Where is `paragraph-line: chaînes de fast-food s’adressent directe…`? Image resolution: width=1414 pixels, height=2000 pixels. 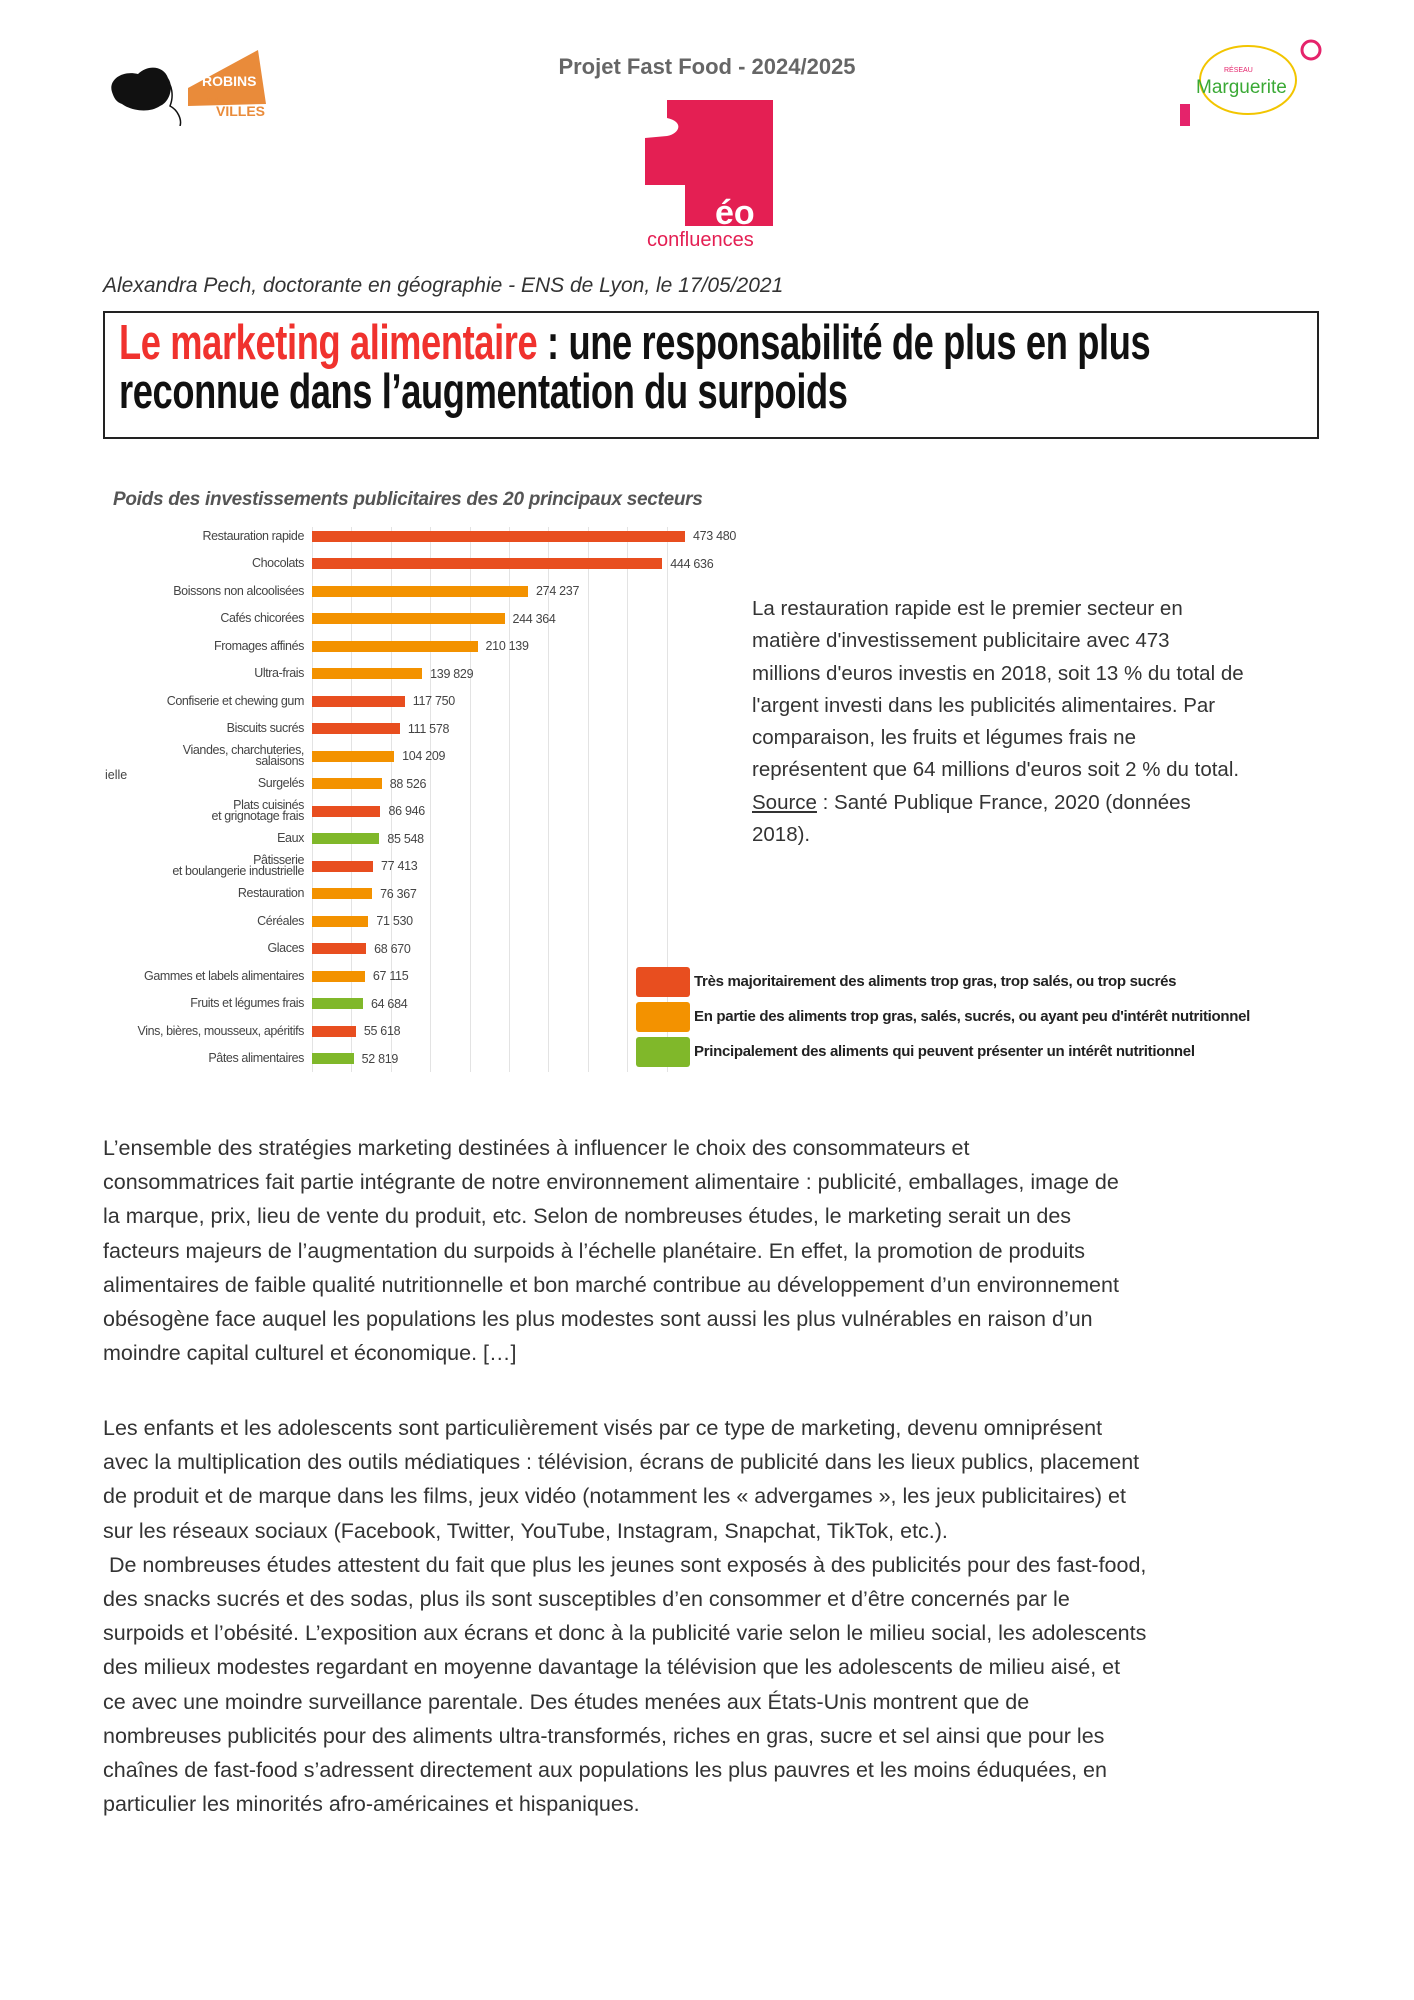 paragraph-line: chaînes de fast-food s’adressent directe… is located at coordinates (605, 1770).